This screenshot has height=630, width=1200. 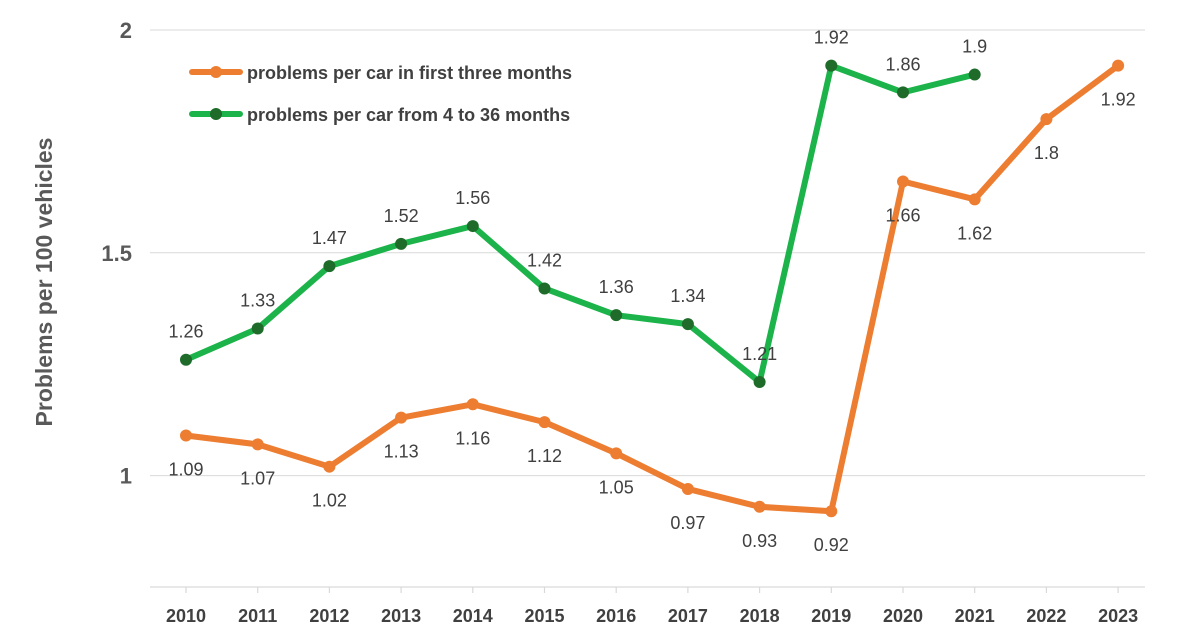 What do you see at coordinates (257, 301) in the screenshot?
I see `data-label: 1.33` at bounding box center [257, 301].